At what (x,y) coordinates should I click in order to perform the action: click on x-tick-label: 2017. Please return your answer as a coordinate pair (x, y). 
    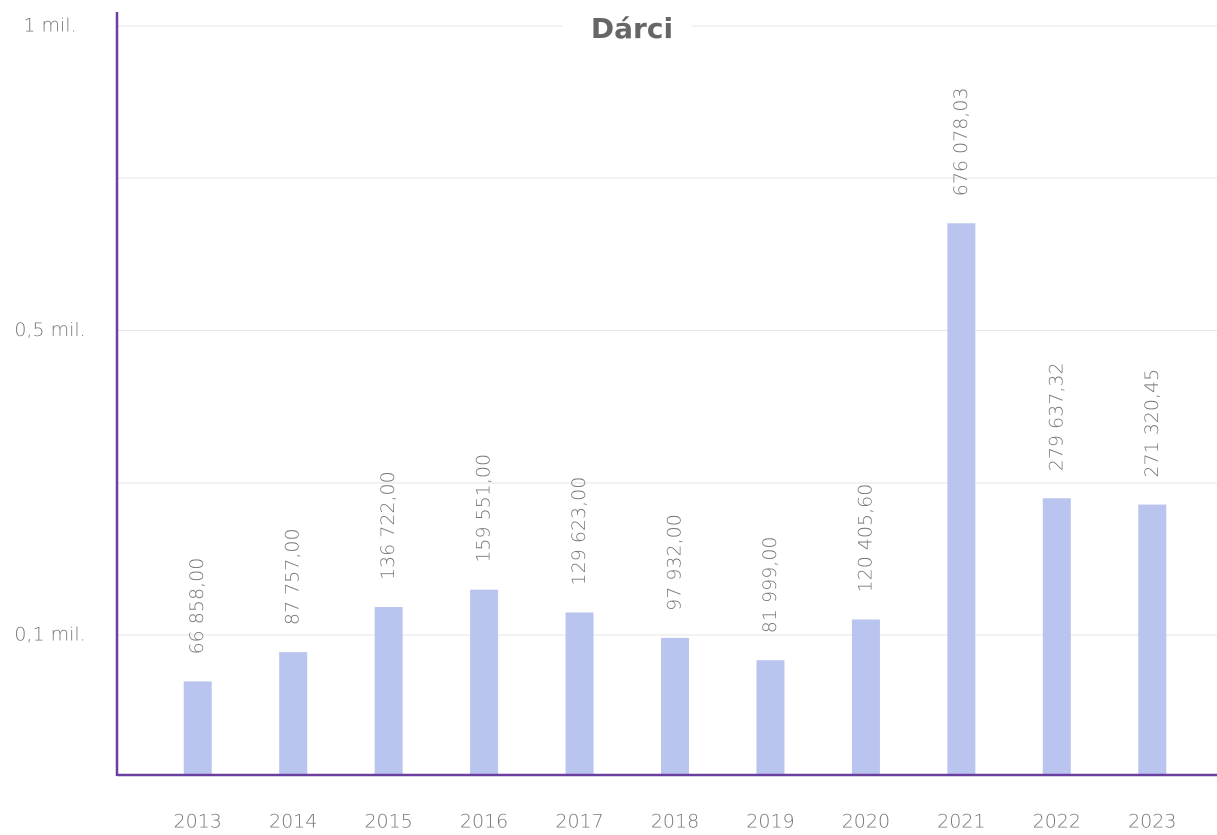
    Looking at the image, I should click on (579, 822).